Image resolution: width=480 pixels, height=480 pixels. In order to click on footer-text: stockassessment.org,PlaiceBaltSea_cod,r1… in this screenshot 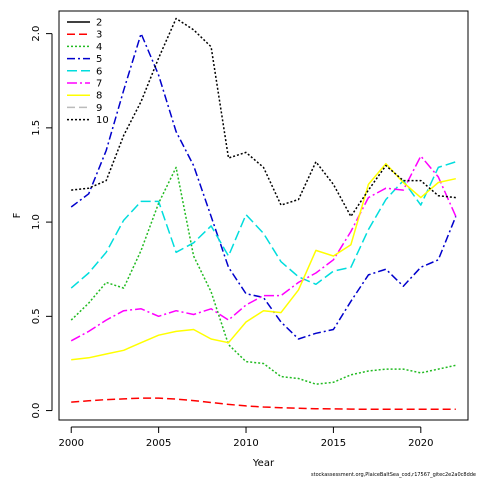, I will do `click(393, 475)`.